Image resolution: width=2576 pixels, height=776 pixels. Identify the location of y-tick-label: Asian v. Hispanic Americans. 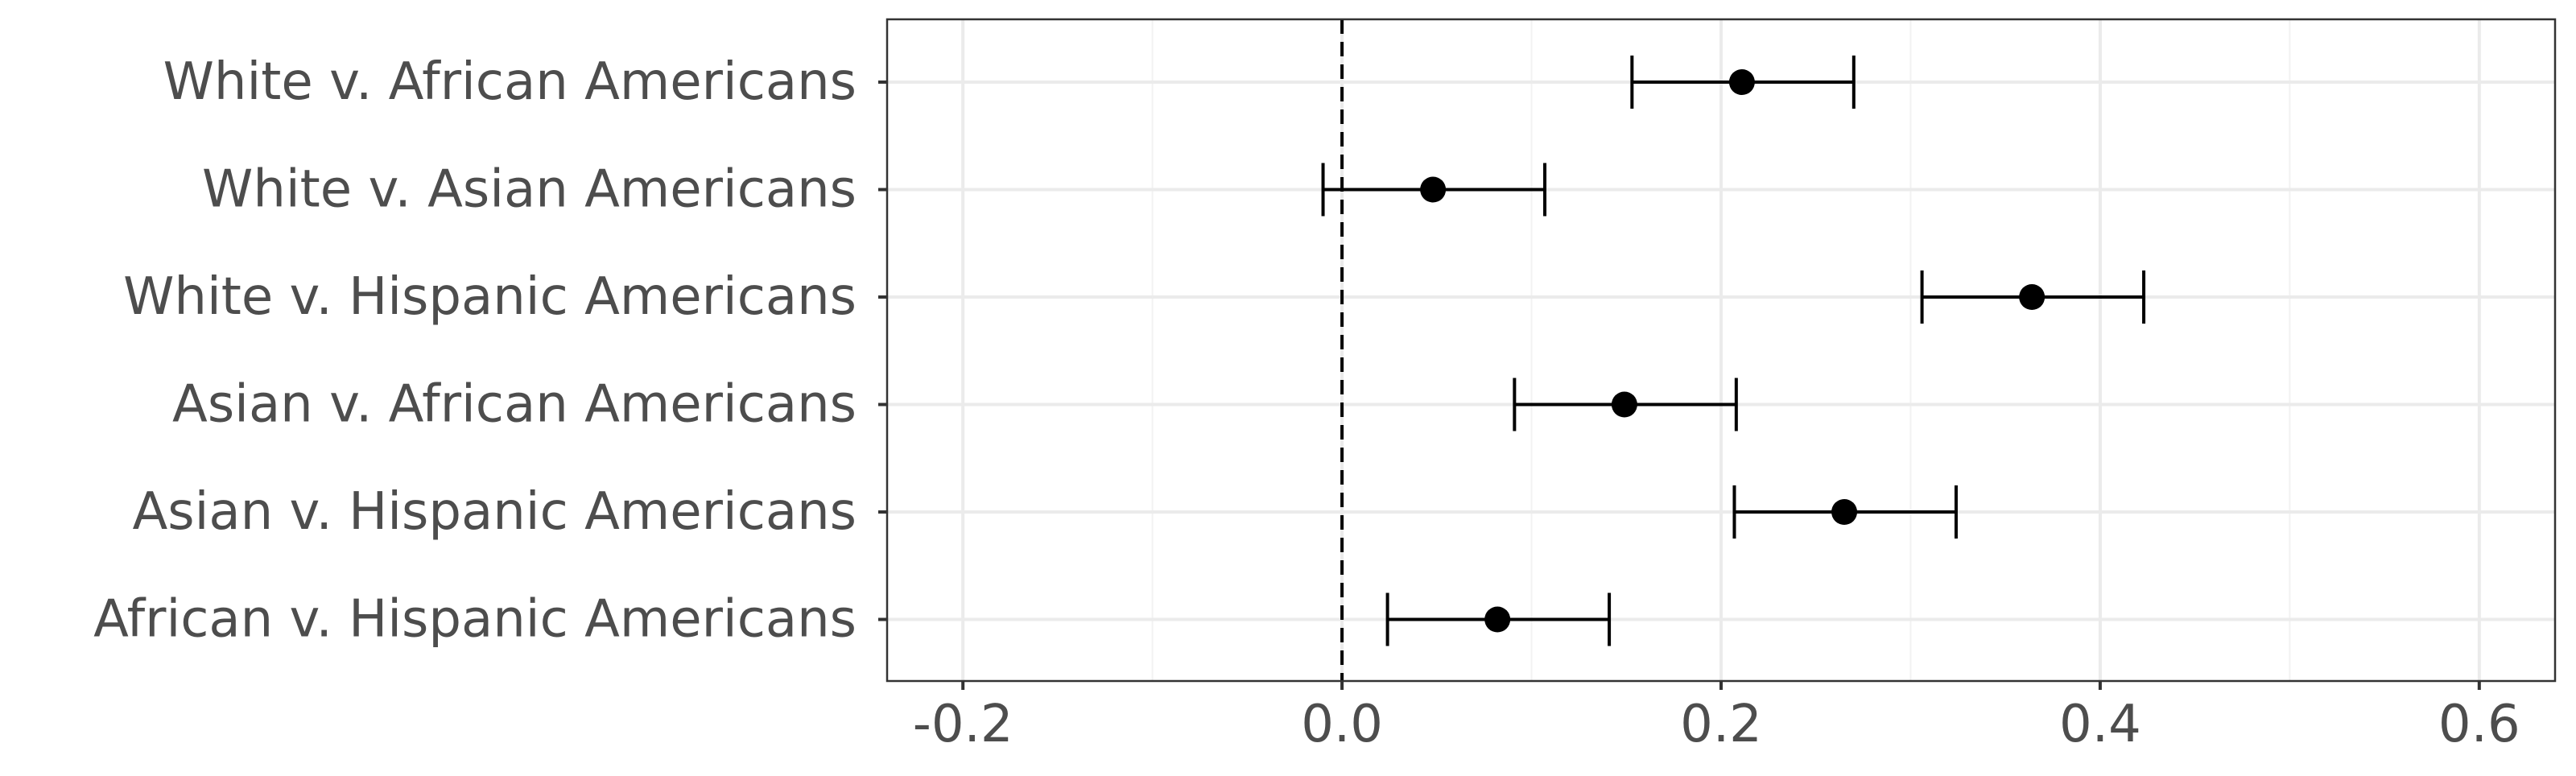
(495, 512).